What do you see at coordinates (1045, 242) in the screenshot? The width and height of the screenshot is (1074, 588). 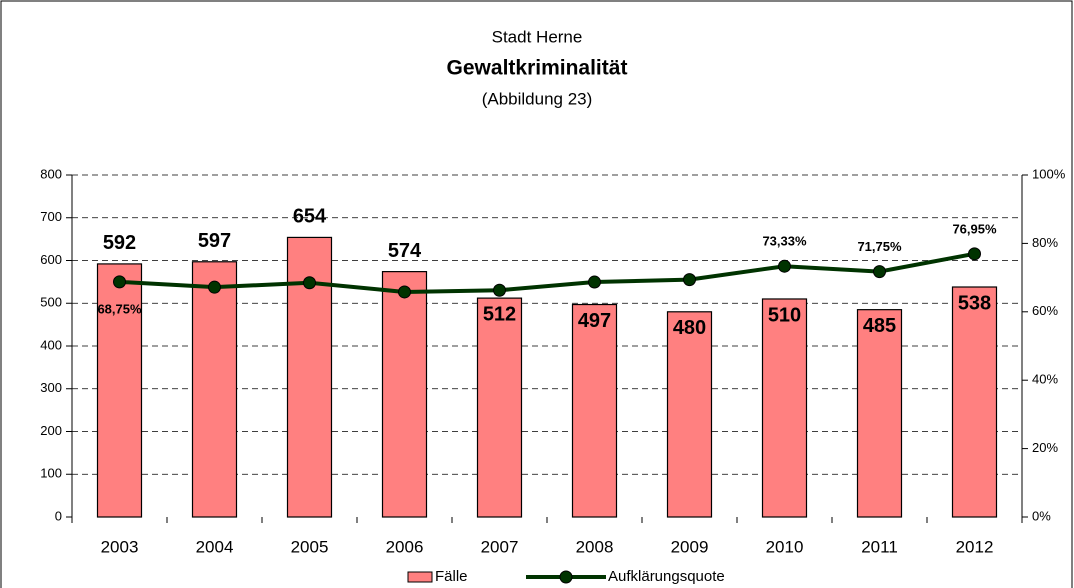 I see `y2-tick-label: 80%` at bounding box center [1045, 242].